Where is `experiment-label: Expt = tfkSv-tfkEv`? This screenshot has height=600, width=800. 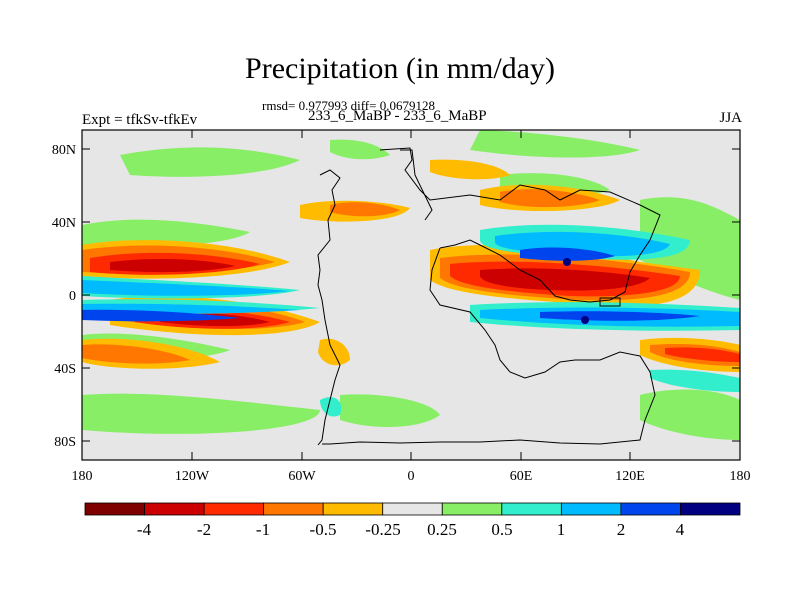
experiment-label: Expt = tfkSv-tfkEv is located at coordinates (140, 120).